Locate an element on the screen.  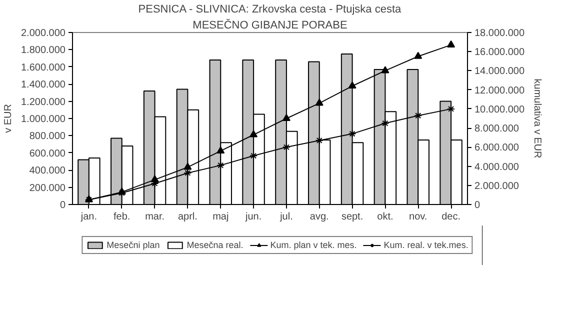
legend-label: Kum. plan v tek. mes. is located at coordinates (313, 245).